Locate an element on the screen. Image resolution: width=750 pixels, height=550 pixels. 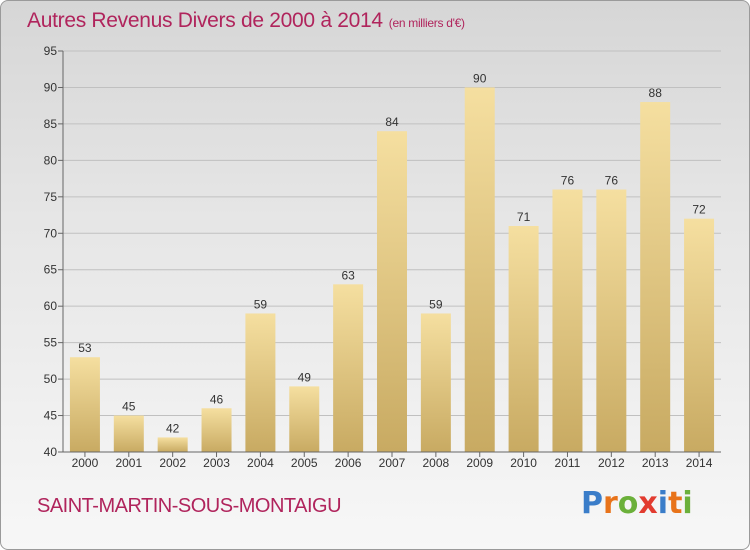
x-tick-label: 2011 is located at coordinates (568, 463).